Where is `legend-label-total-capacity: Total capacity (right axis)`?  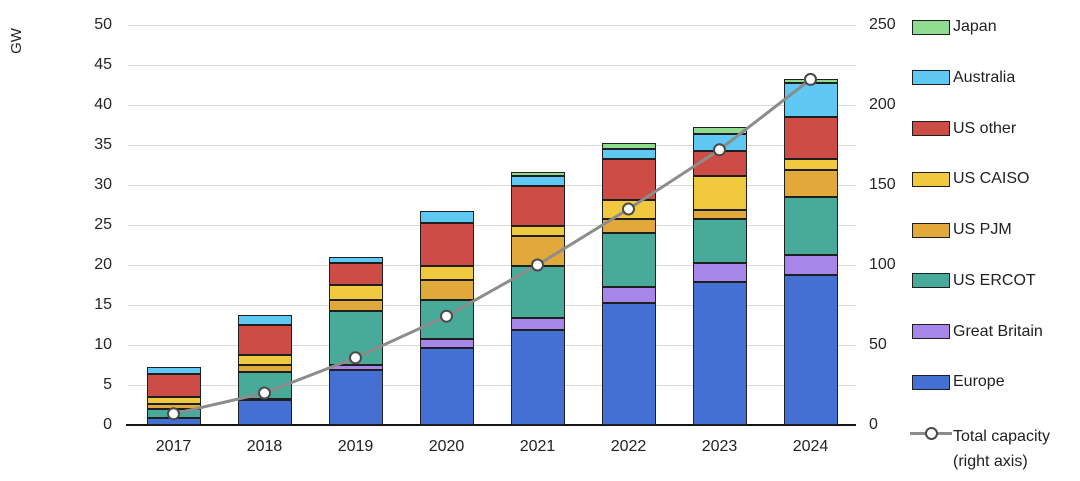 legend-label-total-capacity: Total capacity (right axis) is located at coordinates (1001, 449).